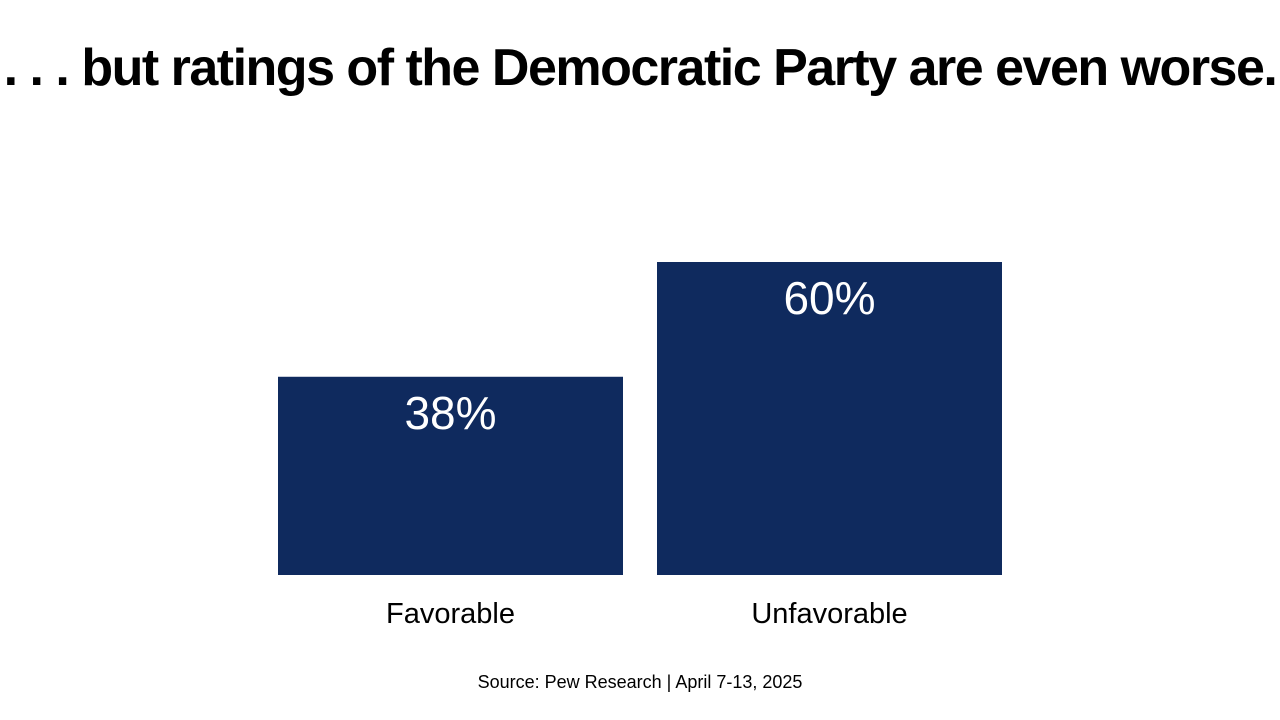 The image size is (1280, 720). What do you see at coordinates (450, 614) in the screenshot?
I see `category-label-favorable: Favorable` at bounding box center [450, 614].